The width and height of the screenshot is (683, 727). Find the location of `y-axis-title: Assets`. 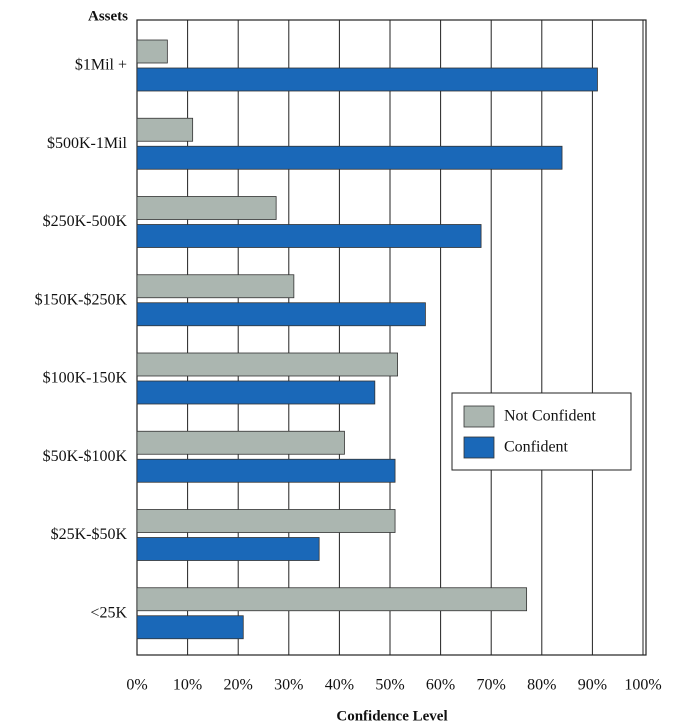

y-axis-title: Assets is located at coordinates (108, 16).